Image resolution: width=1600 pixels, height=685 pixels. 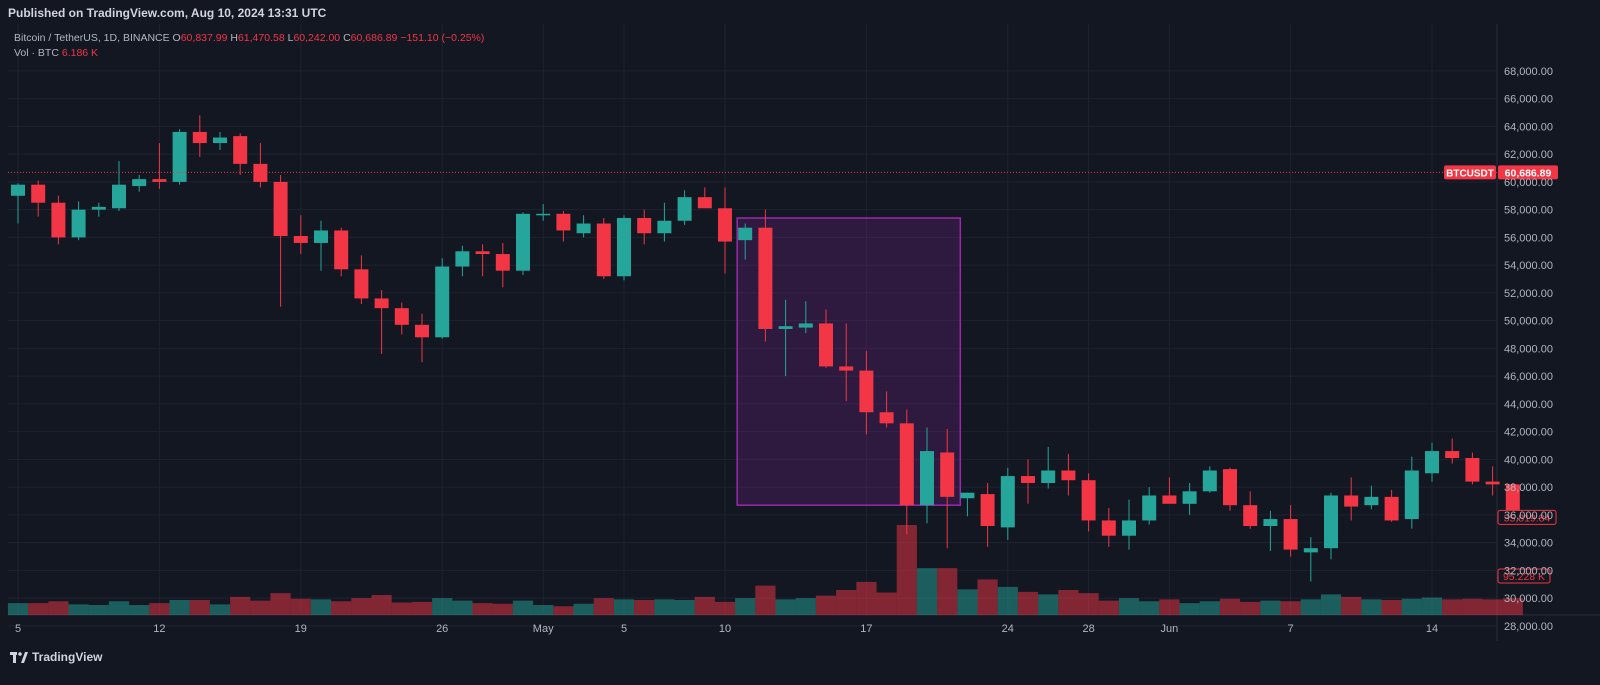 I want to click on price-tick-label: 62,000.00, so click(x=1528, y=155).